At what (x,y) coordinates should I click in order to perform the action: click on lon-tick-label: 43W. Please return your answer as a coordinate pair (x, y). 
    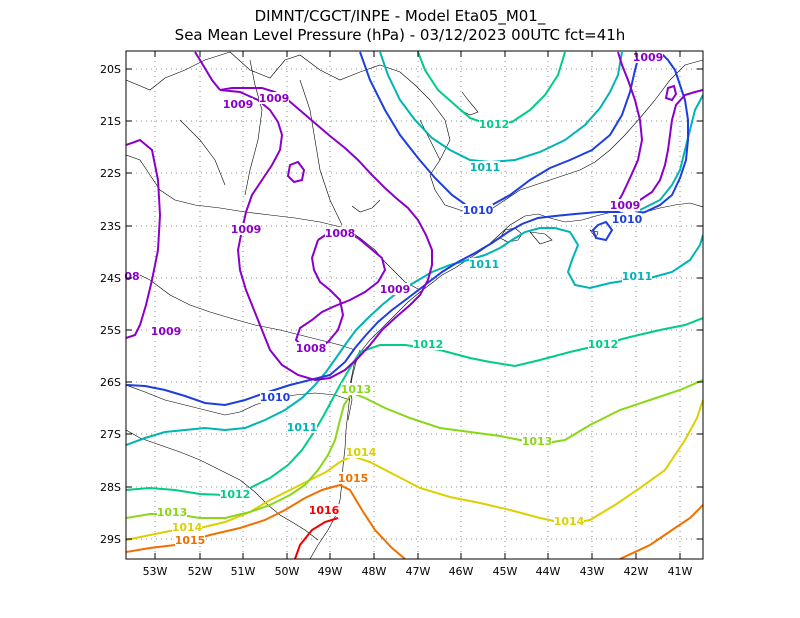
    Looking at the image, I should click on (592, 571).